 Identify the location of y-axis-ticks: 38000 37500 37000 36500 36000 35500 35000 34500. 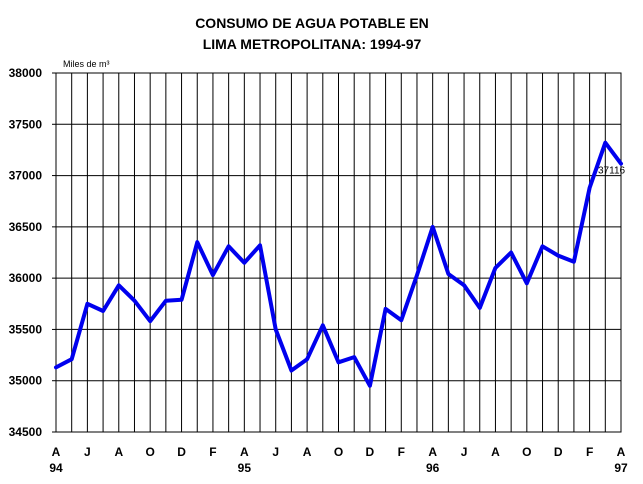
(26, 252).